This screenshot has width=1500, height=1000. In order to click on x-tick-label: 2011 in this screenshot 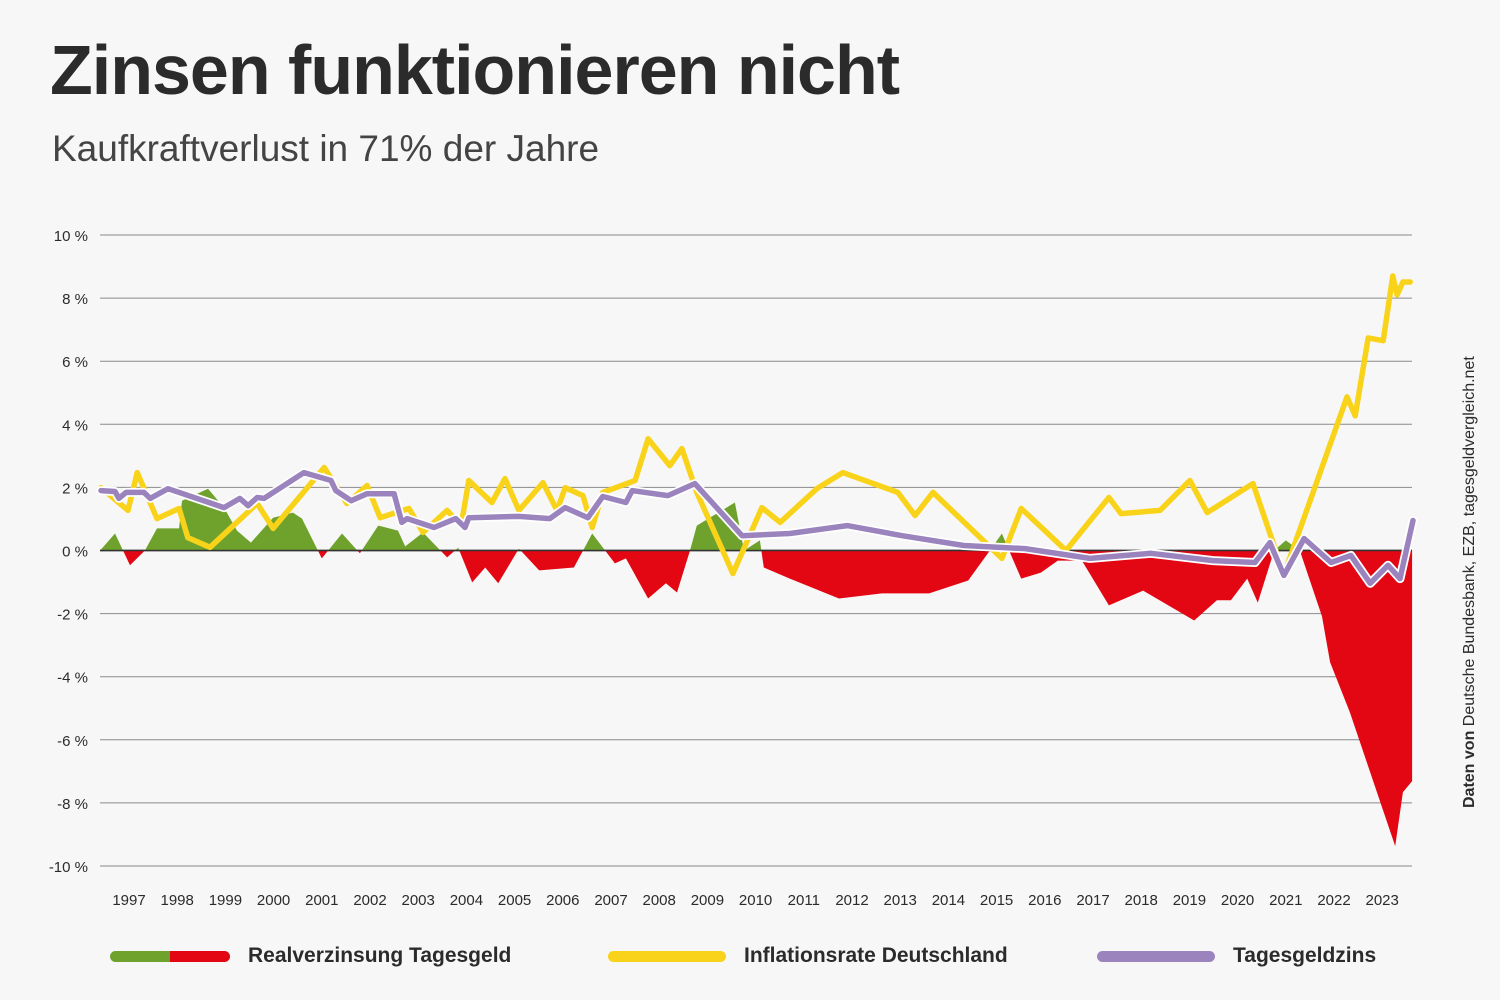, I will do `click(804, 900)`.